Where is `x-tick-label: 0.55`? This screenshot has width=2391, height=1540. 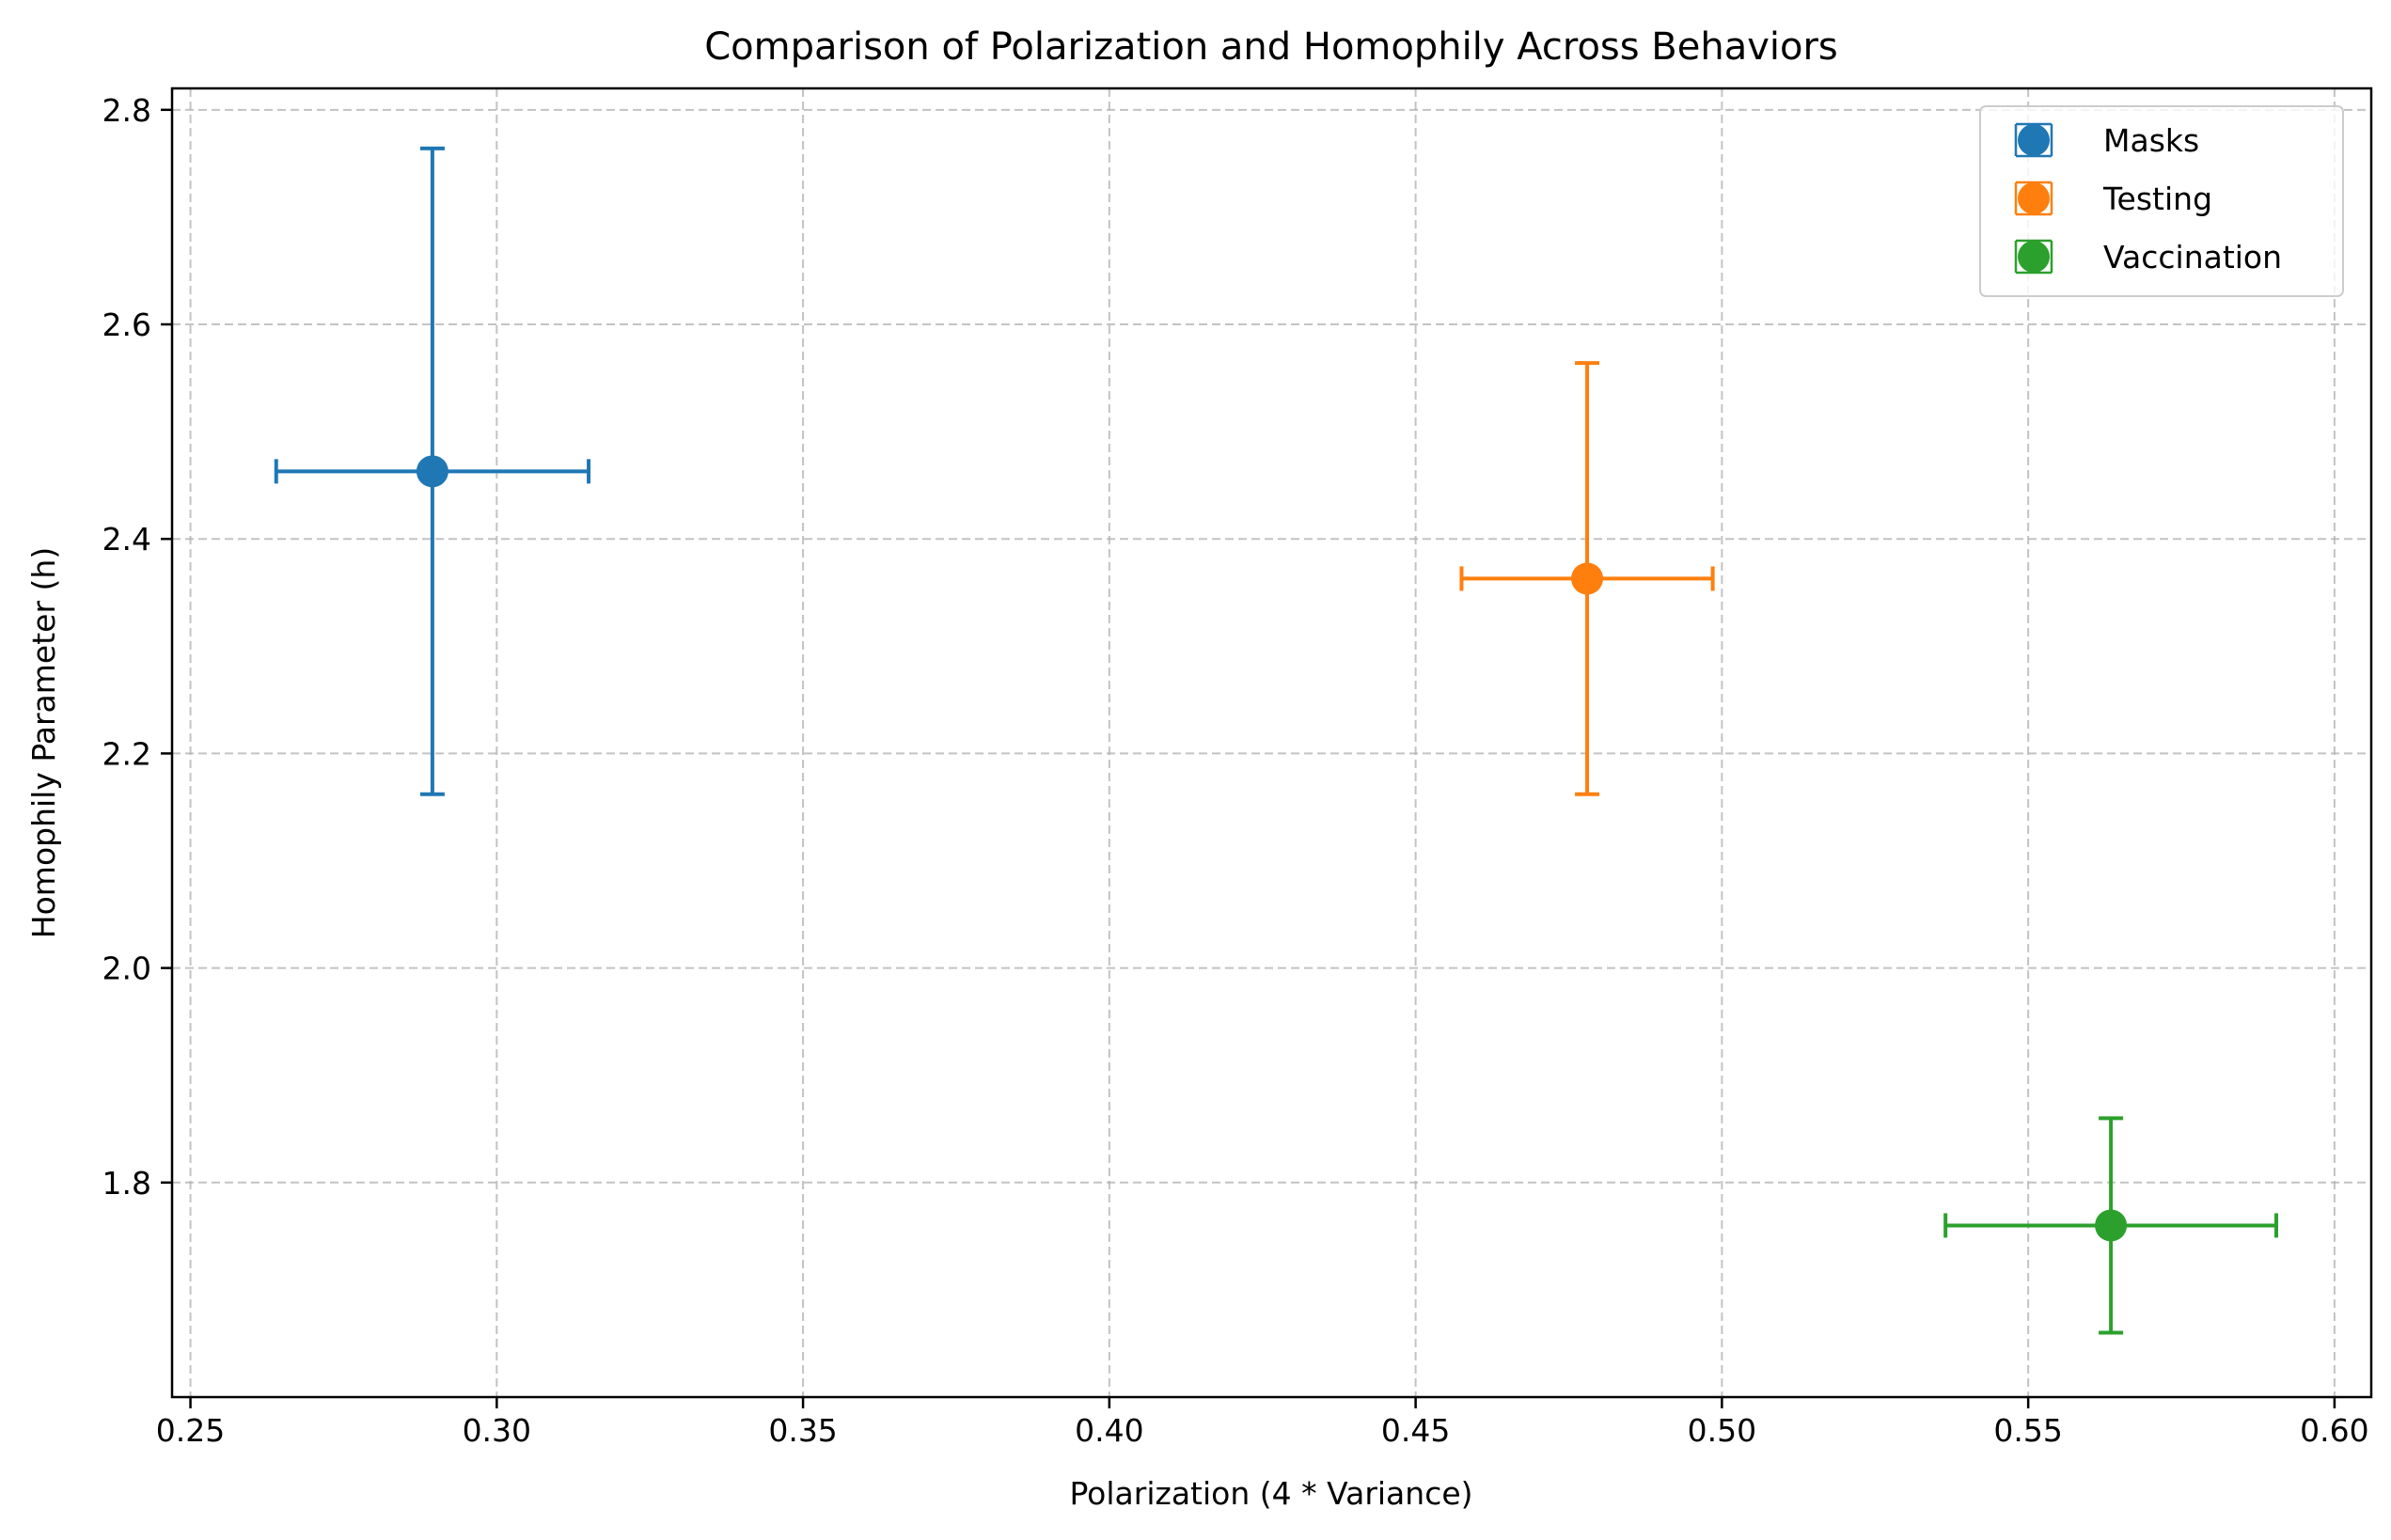
x-tick-label: 0.55 is located at coordinates (2027, 1431).